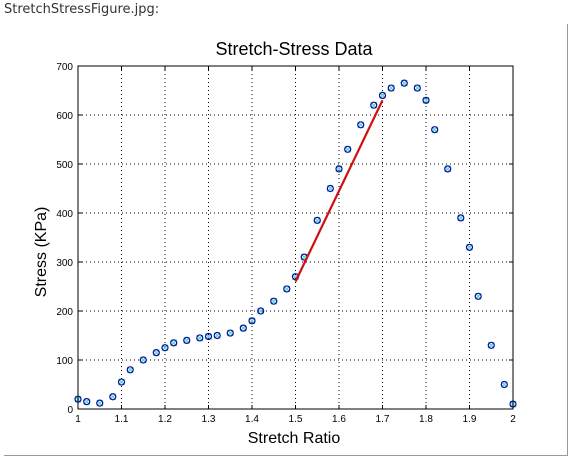 The width and height of the screenshot is (571, 465). I want to click on fit-line, so click(339, 191).